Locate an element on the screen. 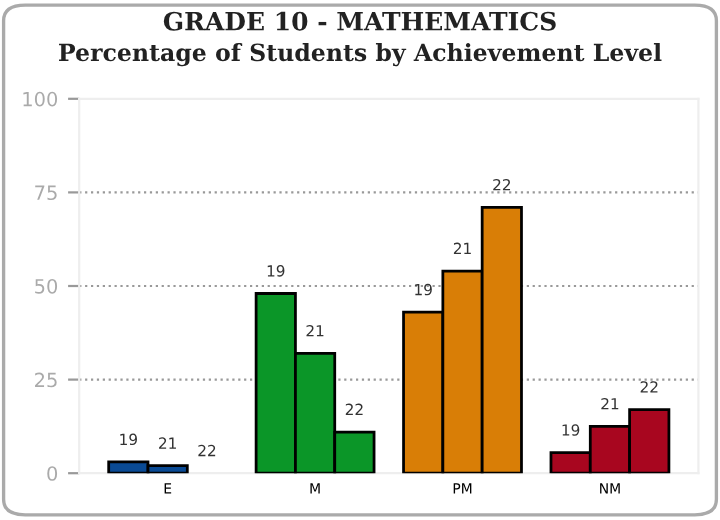 Image resolution: width=720 pixels, height=520 pixels. y-tick-label: 25 is located at coordinates (46, 380).